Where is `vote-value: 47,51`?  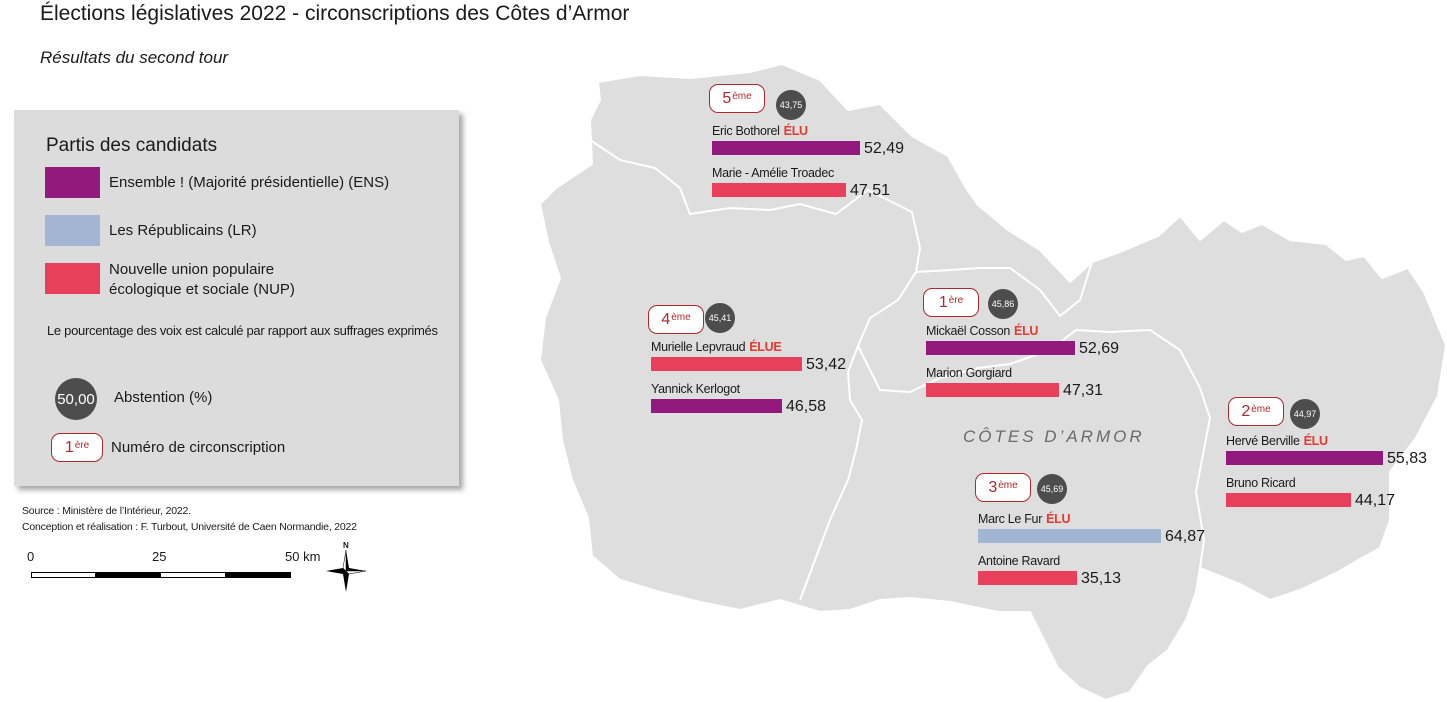 vote-value: 47,51 is located at coordinates (870, 190).